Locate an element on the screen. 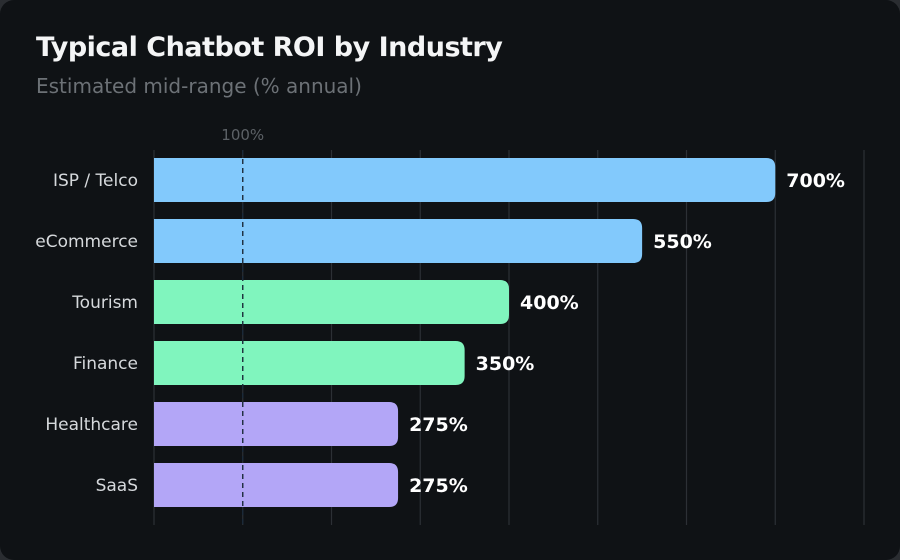  value-label: 700% is located at coordinates (815, 181).